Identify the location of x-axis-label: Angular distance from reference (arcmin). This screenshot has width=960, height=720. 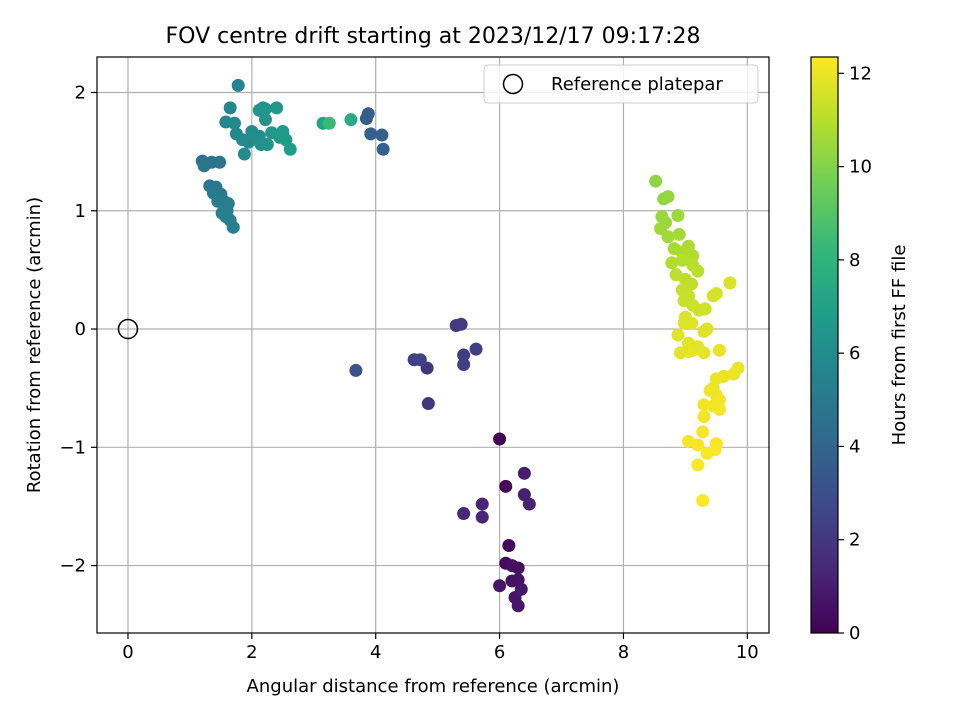
(433, 686).